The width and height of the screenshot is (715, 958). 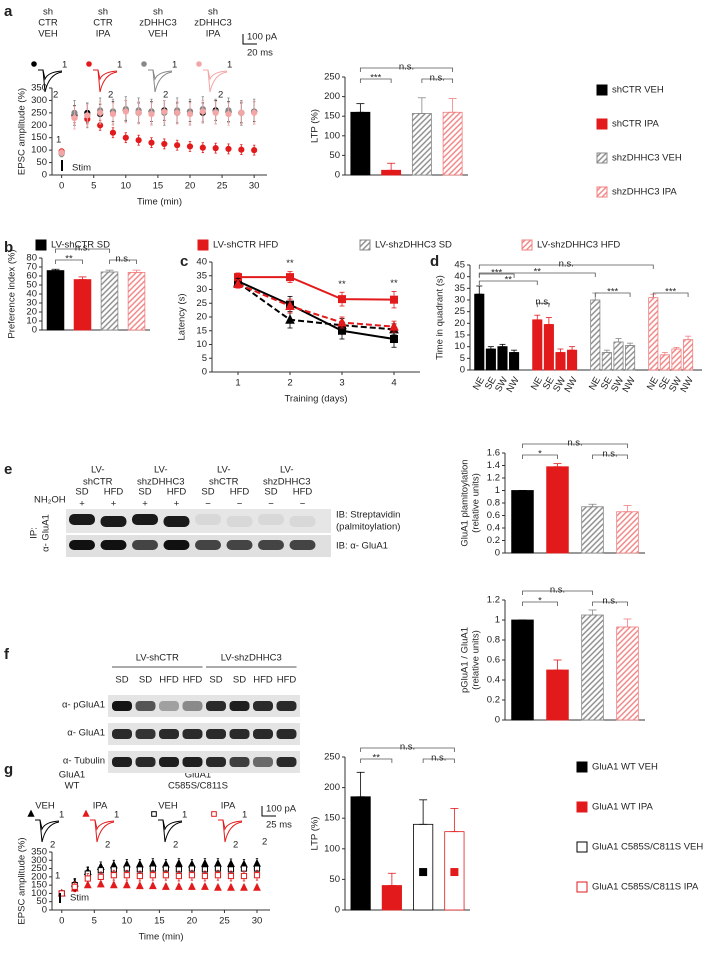 What do you see at coordinates (281, 809) in the screenshot?
I see `scale-label: 100 pA` at bounding box center [281, 809].